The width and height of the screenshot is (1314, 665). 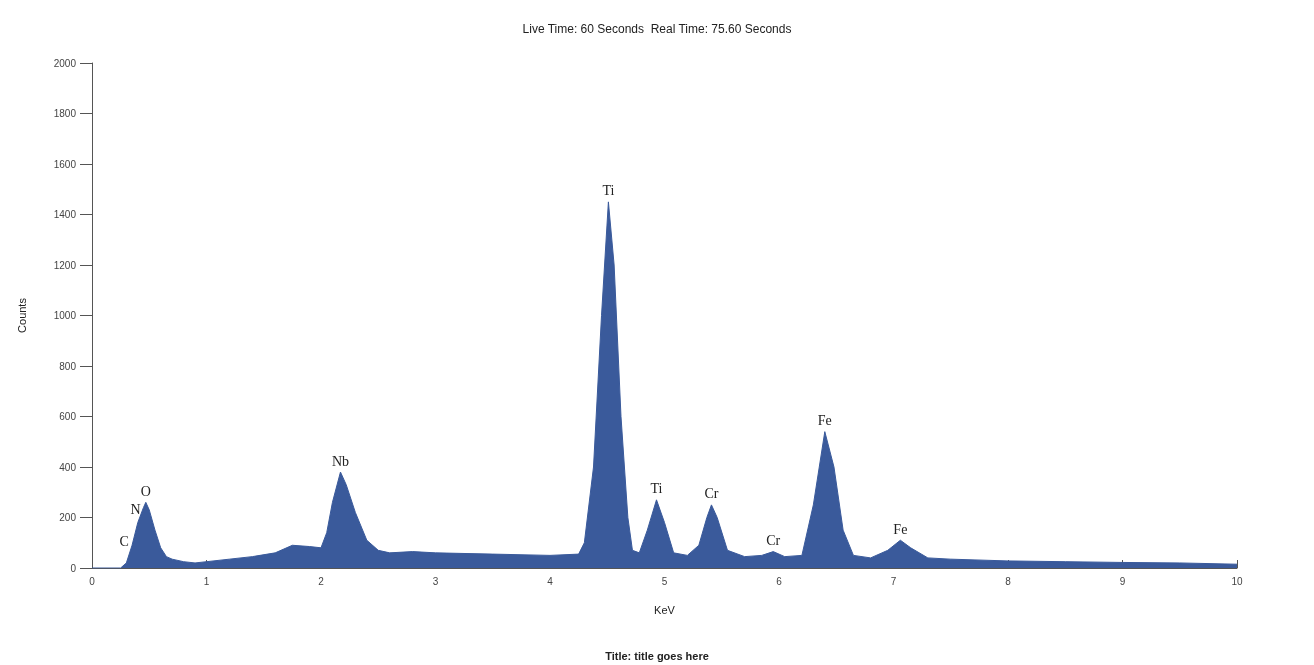 I want to click on annotation: N, so click(x=135, y=509).